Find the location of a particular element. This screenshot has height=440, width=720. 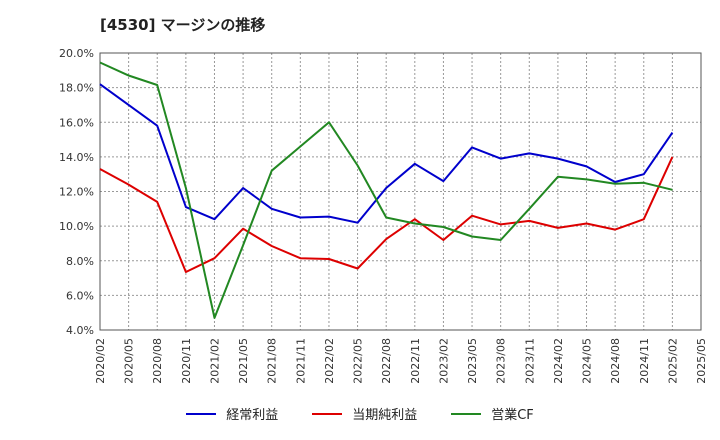

y-tick-label: 10.0% is located at coordinates (76, 226).